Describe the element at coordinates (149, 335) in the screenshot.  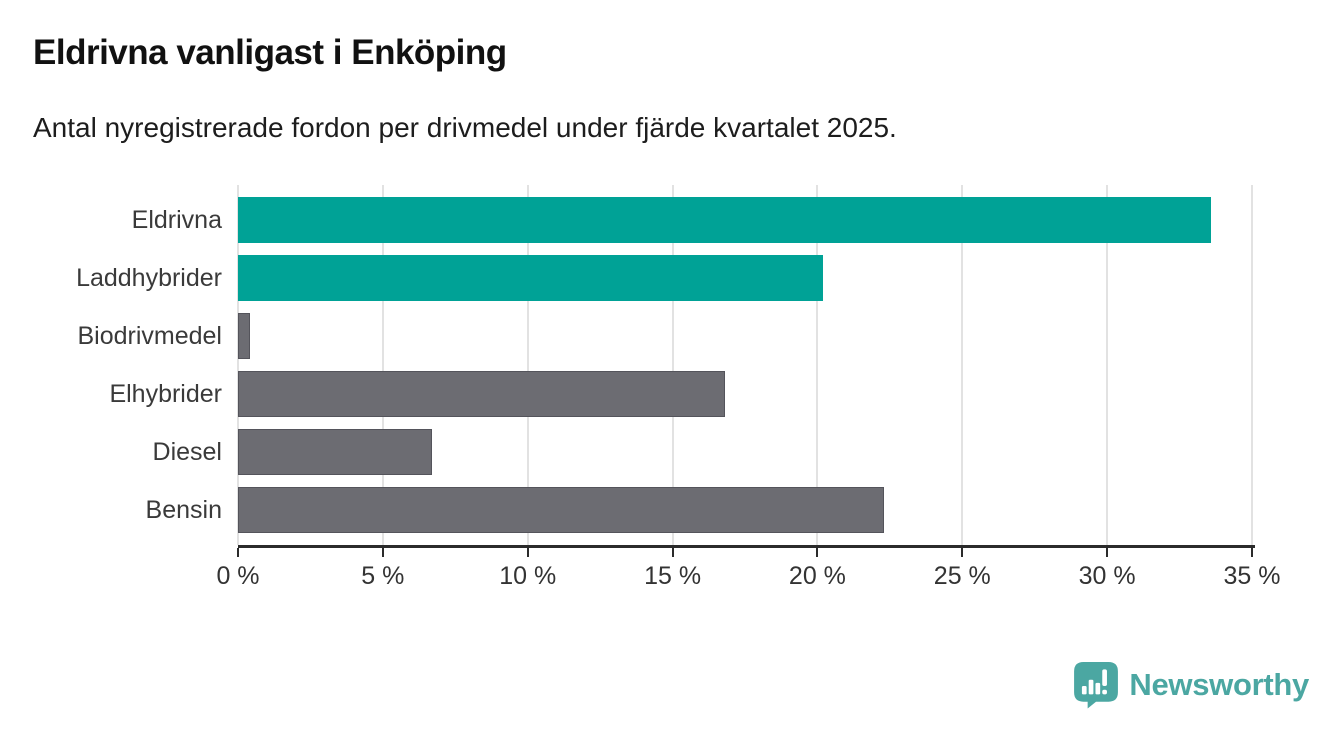
I see `category-label: Biodrivmedel` at that location.